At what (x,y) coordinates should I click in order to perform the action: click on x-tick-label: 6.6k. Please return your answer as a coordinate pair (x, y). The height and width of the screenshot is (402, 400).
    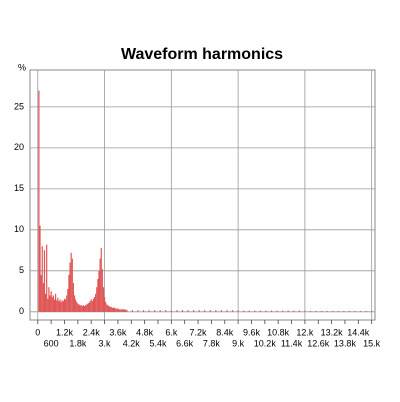
    Looking at the image, I should click on (185, 343).